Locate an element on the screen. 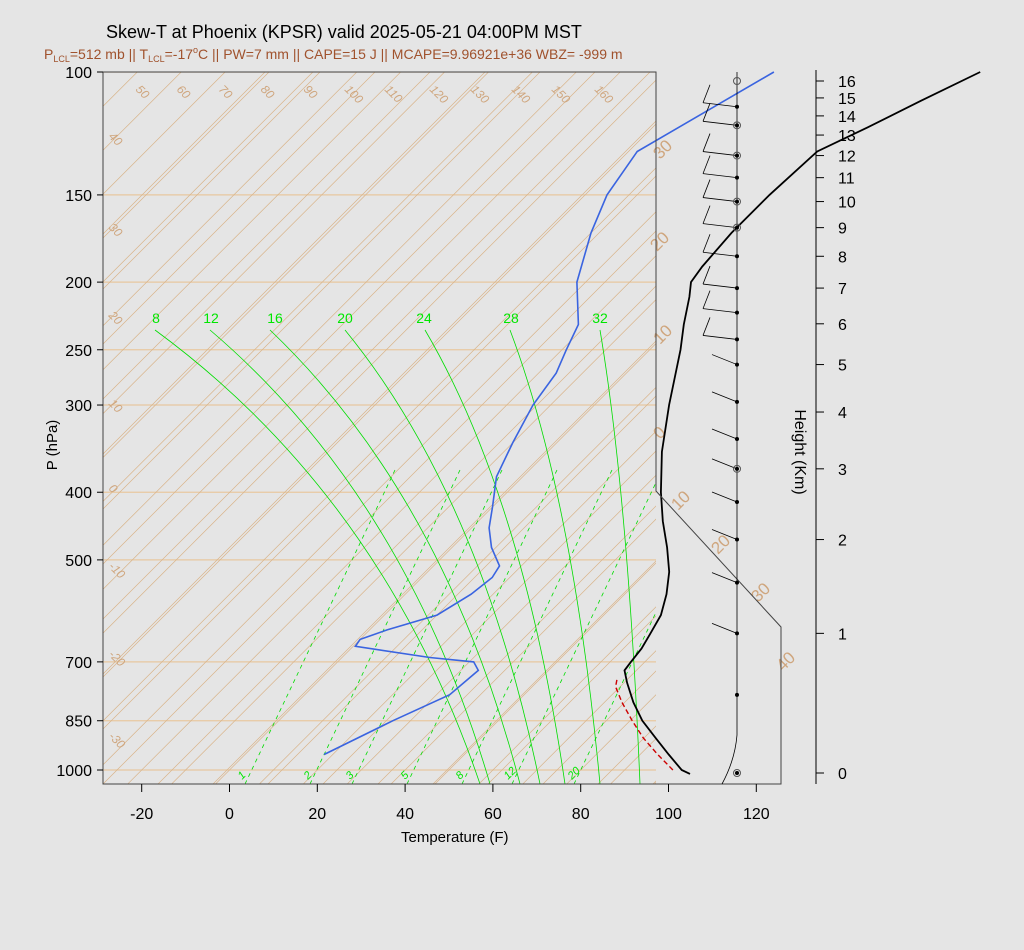 The width and height of the screenshot is (1024, 950). pressure-tick-label: 200 is located at coordinates (78, 283).